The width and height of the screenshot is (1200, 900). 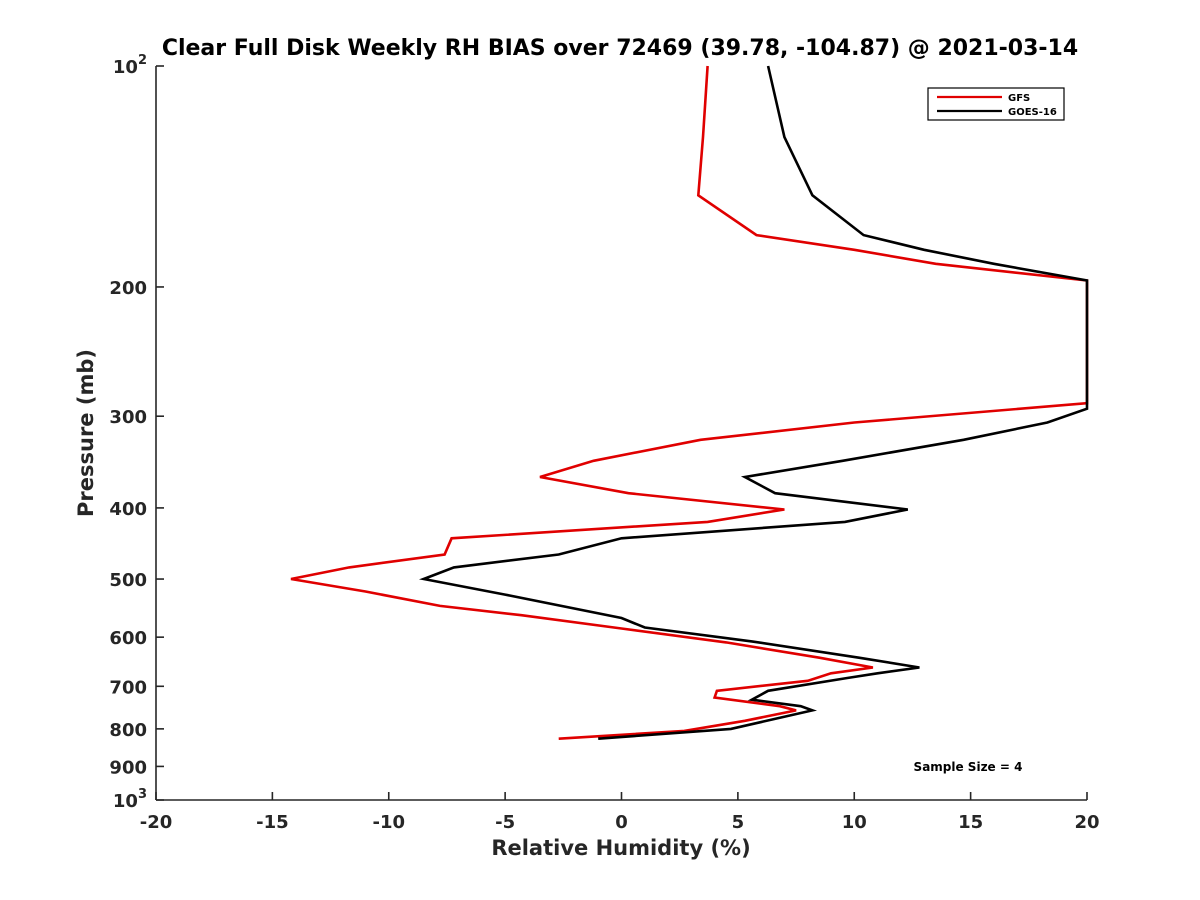 I want to click on y-tick-label: 900, so click(x=128, y=767).